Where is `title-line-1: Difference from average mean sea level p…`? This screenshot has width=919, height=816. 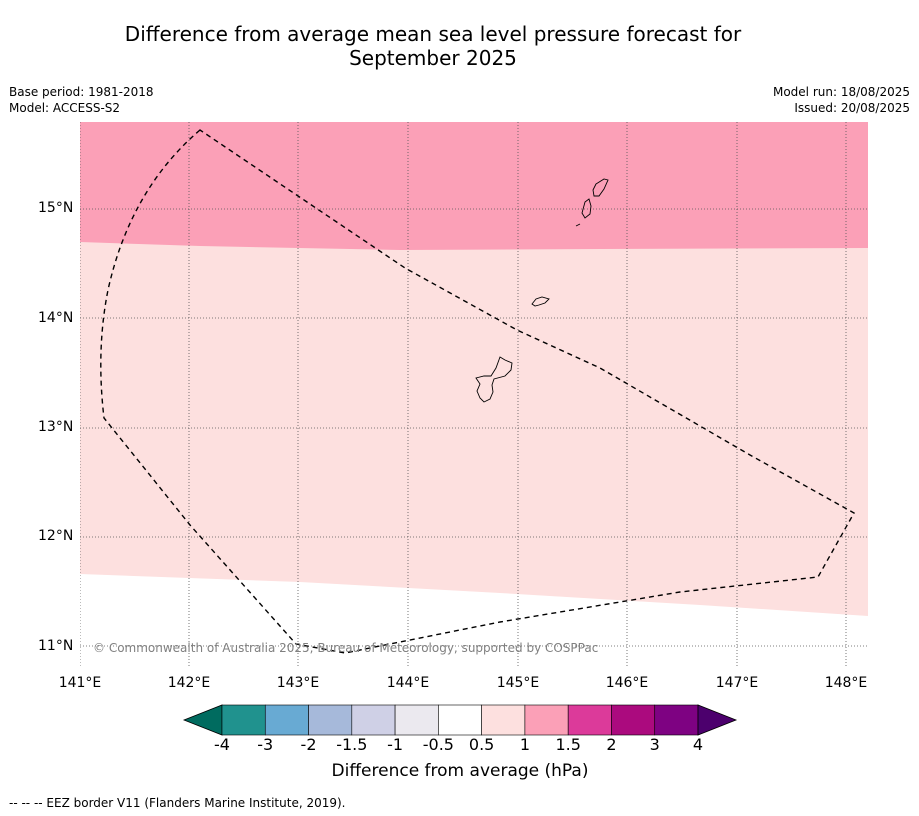 title-line-1: Difference from average mean sea level p… is located at coordinates (433, 34).